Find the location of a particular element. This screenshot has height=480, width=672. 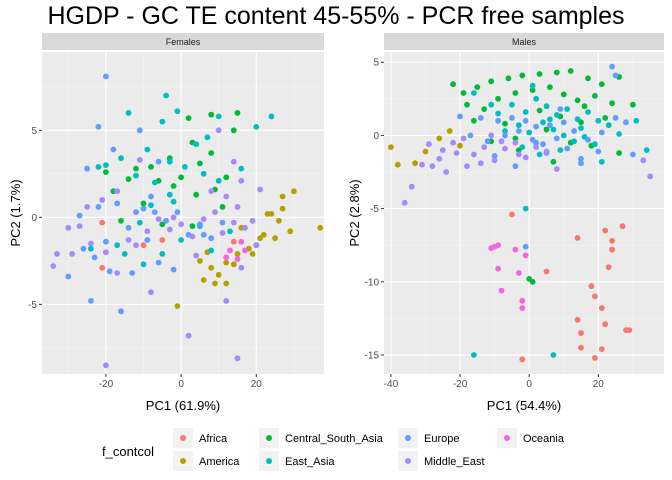

facet-strip-label: Males is located at coordinates (524, 42).